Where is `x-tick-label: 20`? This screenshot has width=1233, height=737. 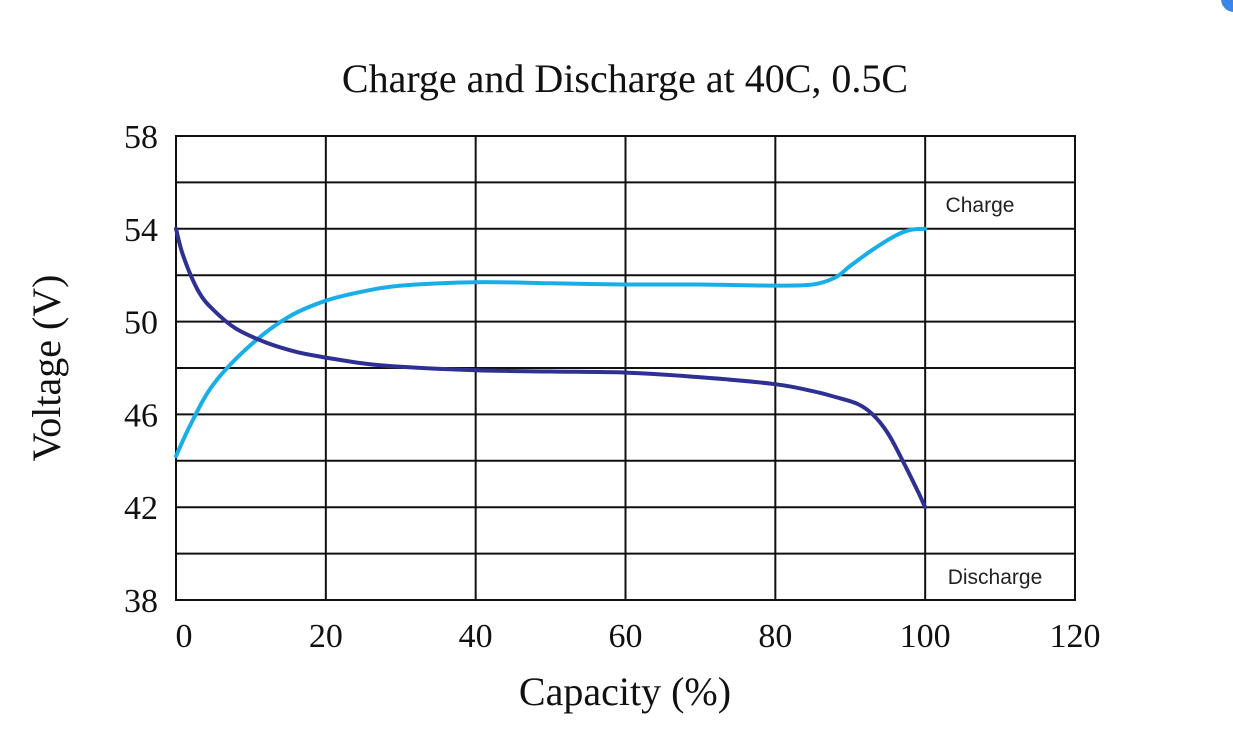 x-tick-label: 20 is located at coordinates (326, 636).